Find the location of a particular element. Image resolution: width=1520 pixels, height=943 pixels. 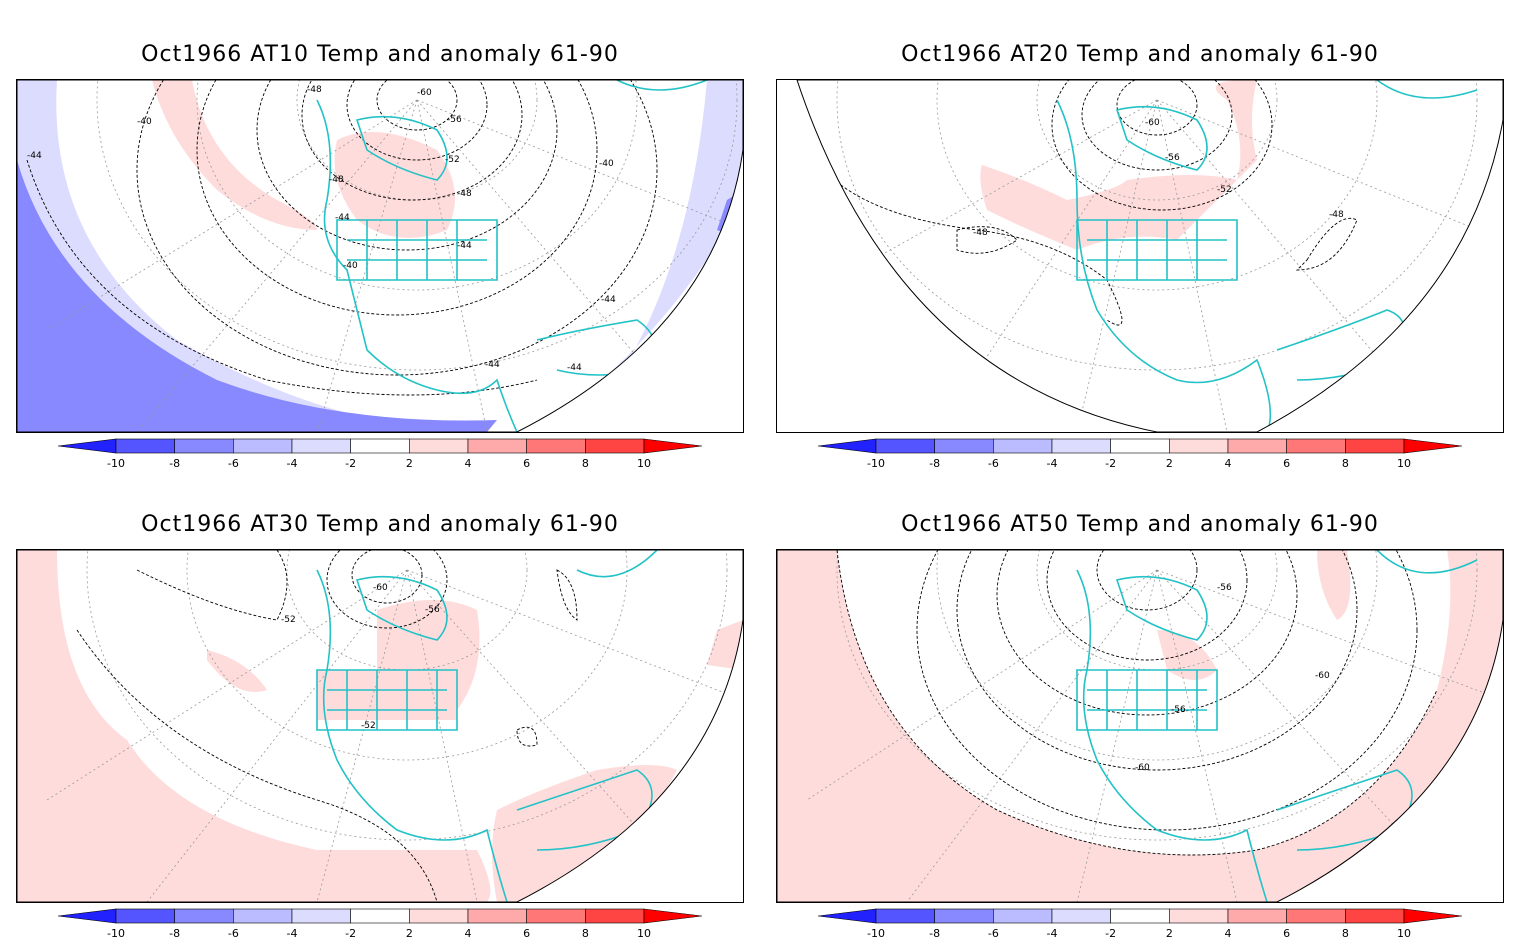

colorbar-arrow-high is located at coordinates (1433, 446).